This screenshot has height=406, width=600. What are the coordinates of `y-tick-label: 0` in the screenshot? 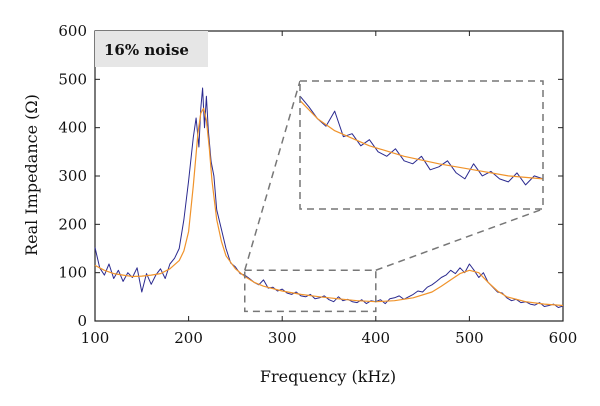 It's located at (82, 321).